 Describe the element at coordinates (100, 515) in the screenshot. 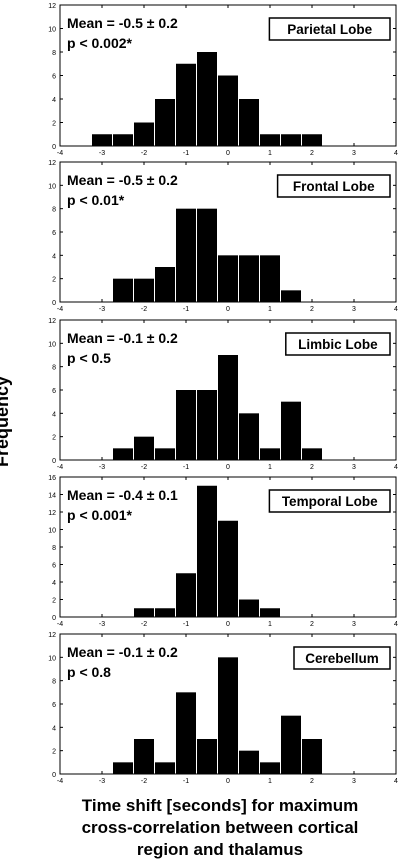

I see `p-value-annotation: p < 0.001*` at that location.